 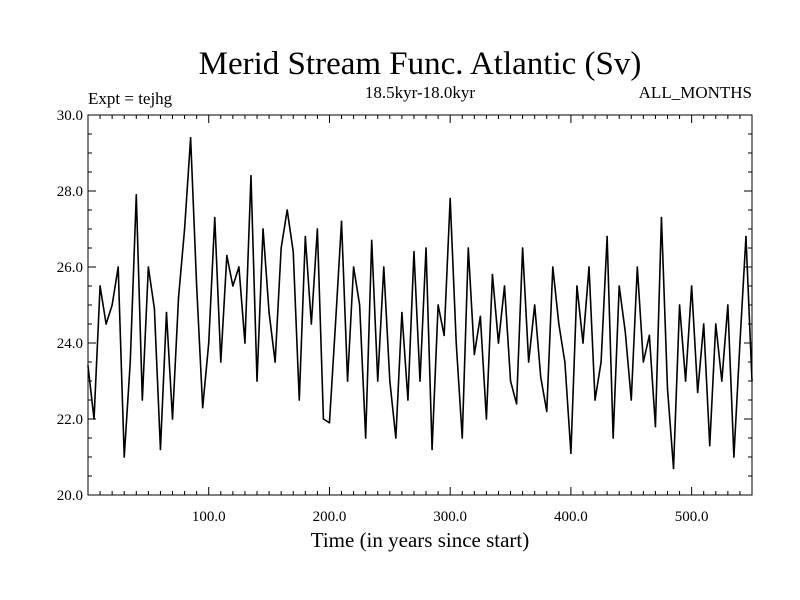 What do you see at coordinates (70, 496) in the screenshot?
I see `y-tick-label: 20.0` at bounding box center [70, 496].